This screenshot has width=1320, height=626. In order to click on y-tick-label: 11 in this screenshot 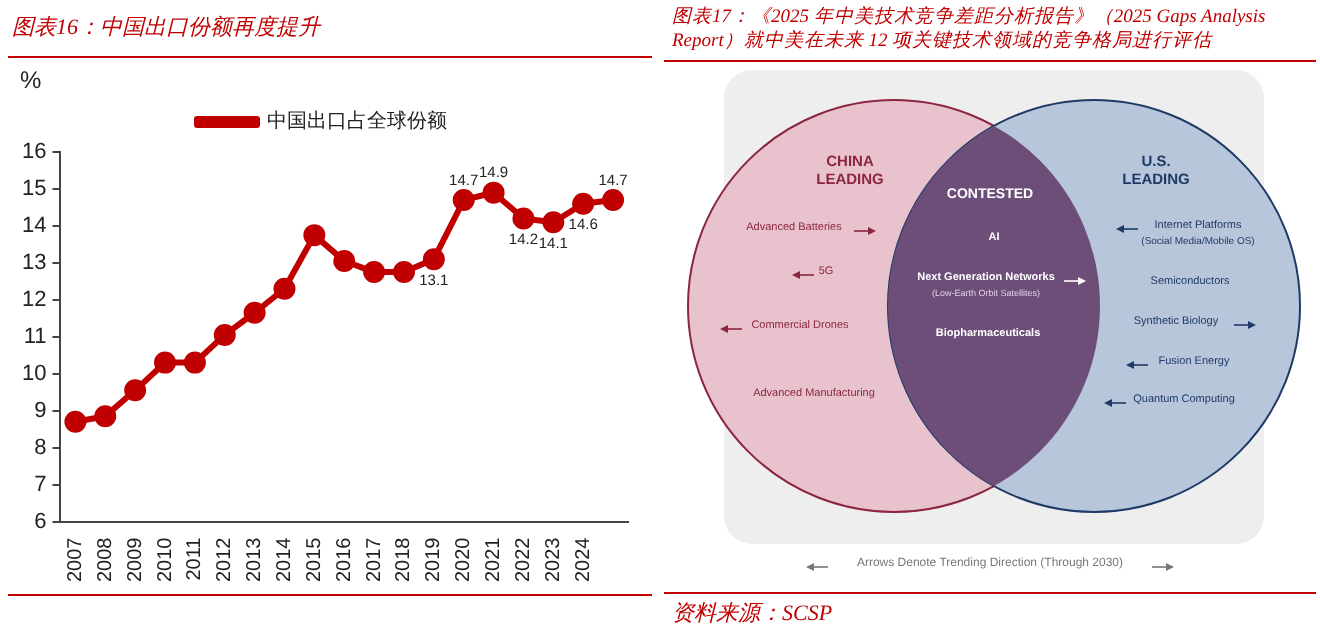, I will do `click(35, 336)`.